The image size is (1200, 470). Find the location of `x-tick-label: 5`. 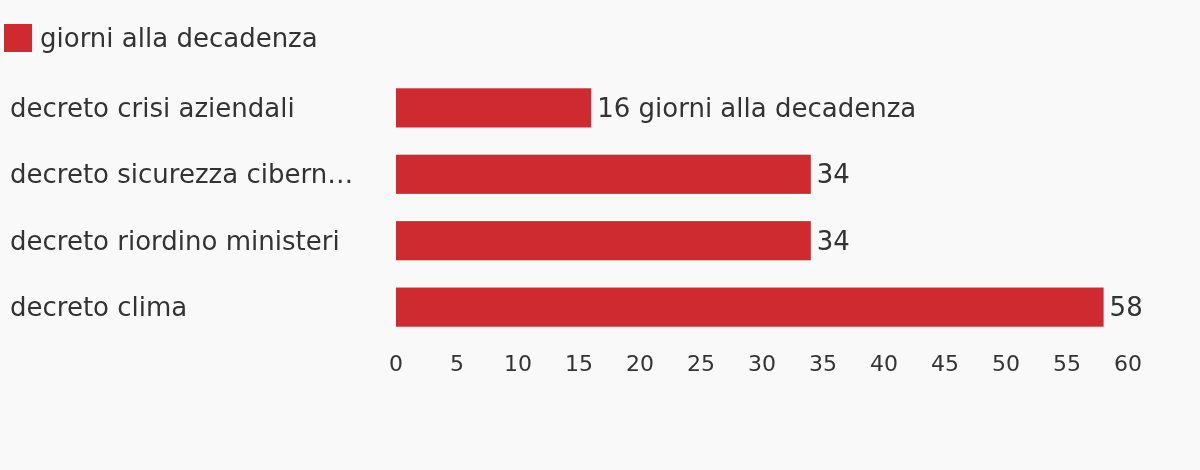

x-tick-label: 5 is located at coordinates (457, 363).